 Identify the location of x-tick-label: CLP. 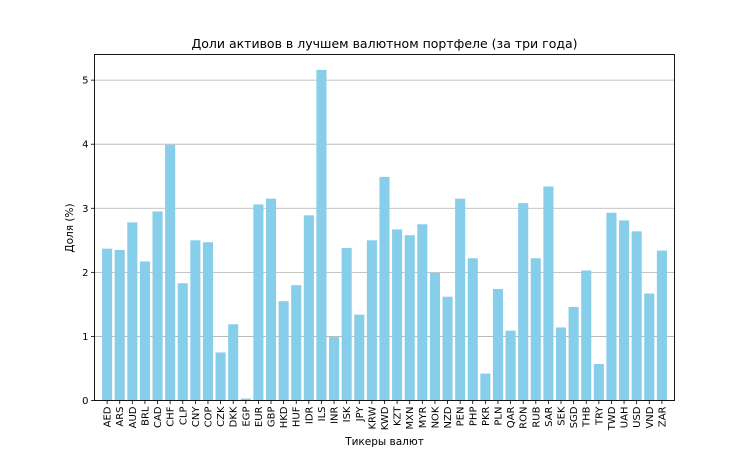
(183, 416).